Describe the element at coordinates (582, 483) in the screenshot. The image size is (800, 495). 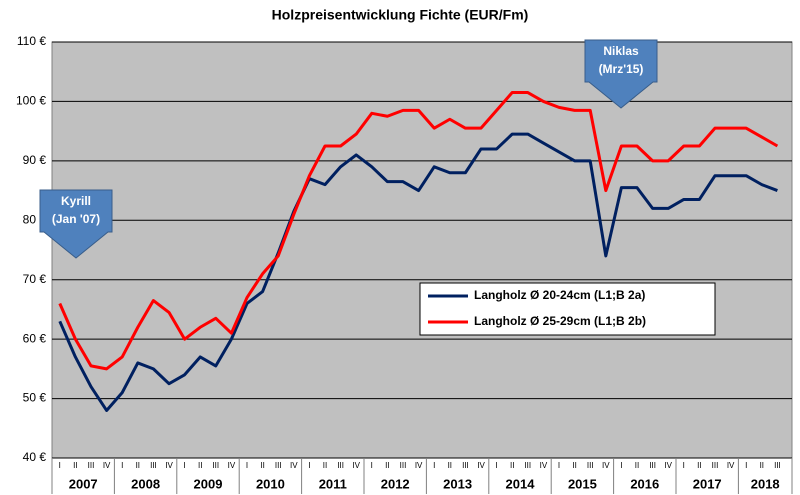
I see `year-label: 2015` at that location.